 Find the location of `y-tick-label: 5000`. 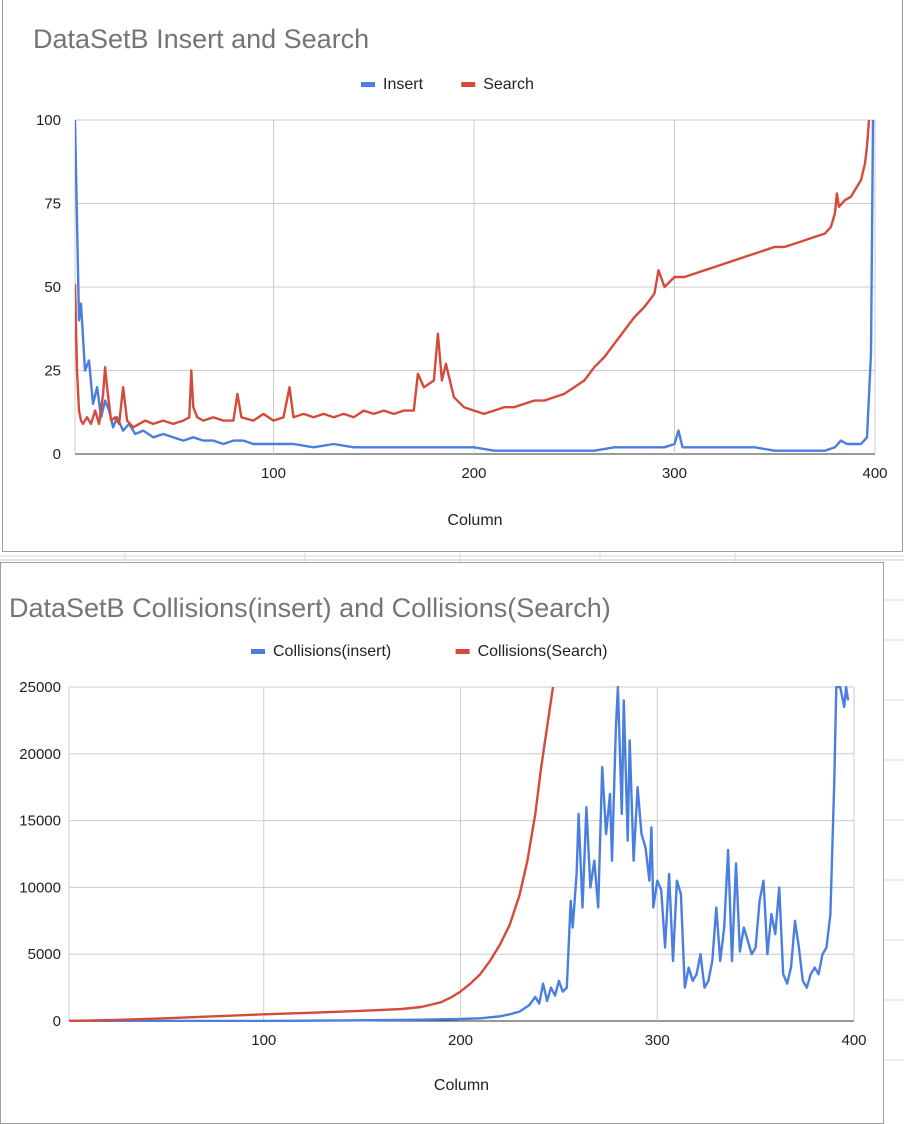

y-tick-label: 5000 is located at coordinates (44, 954).